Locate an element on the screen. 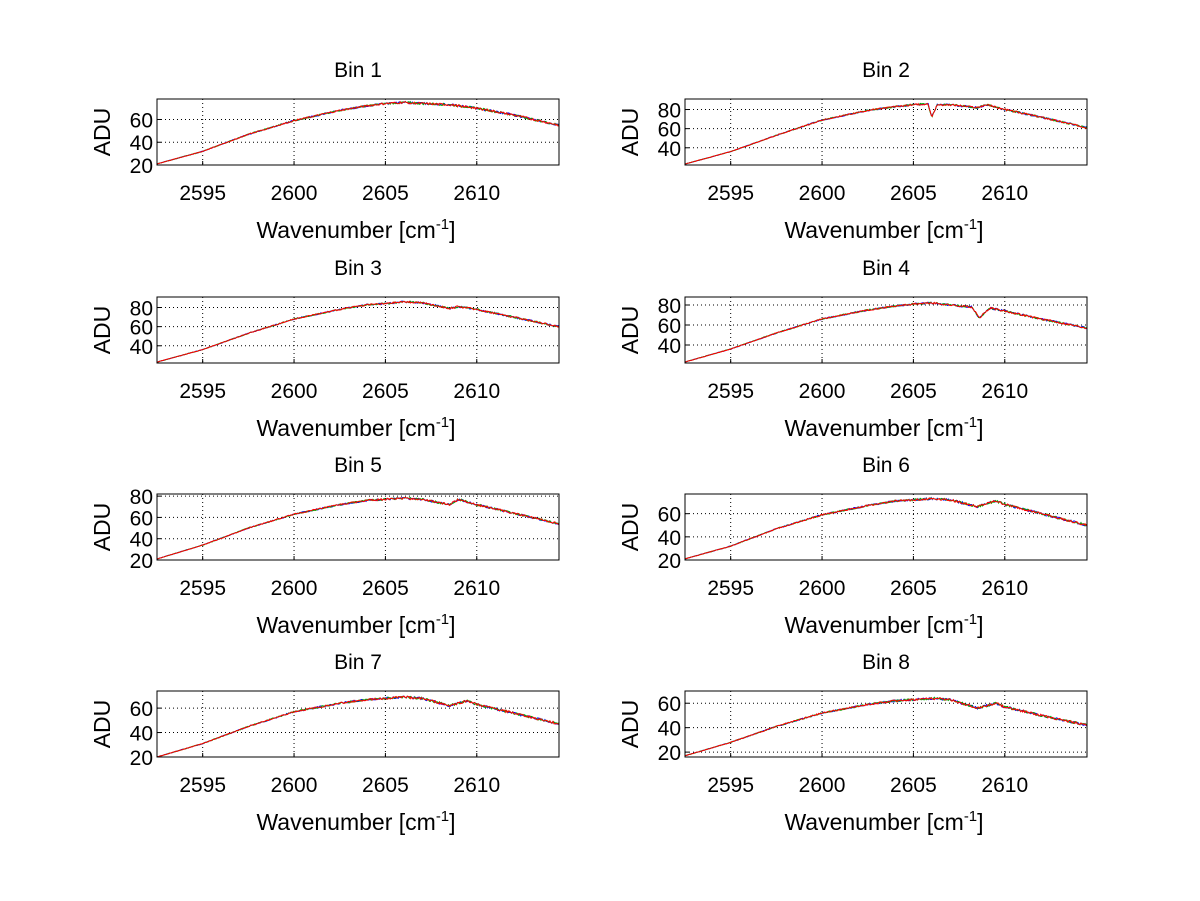 The image size is (1200, 901). panel-title: Bin 1 is located at coordinates (358, 70).